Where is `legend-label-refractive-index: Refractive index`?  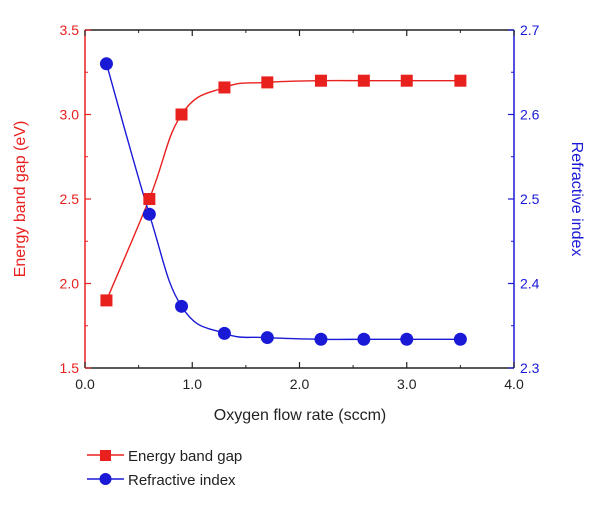
legend-label-refractive-index: Refractive index is located at coordinates (182, 480).